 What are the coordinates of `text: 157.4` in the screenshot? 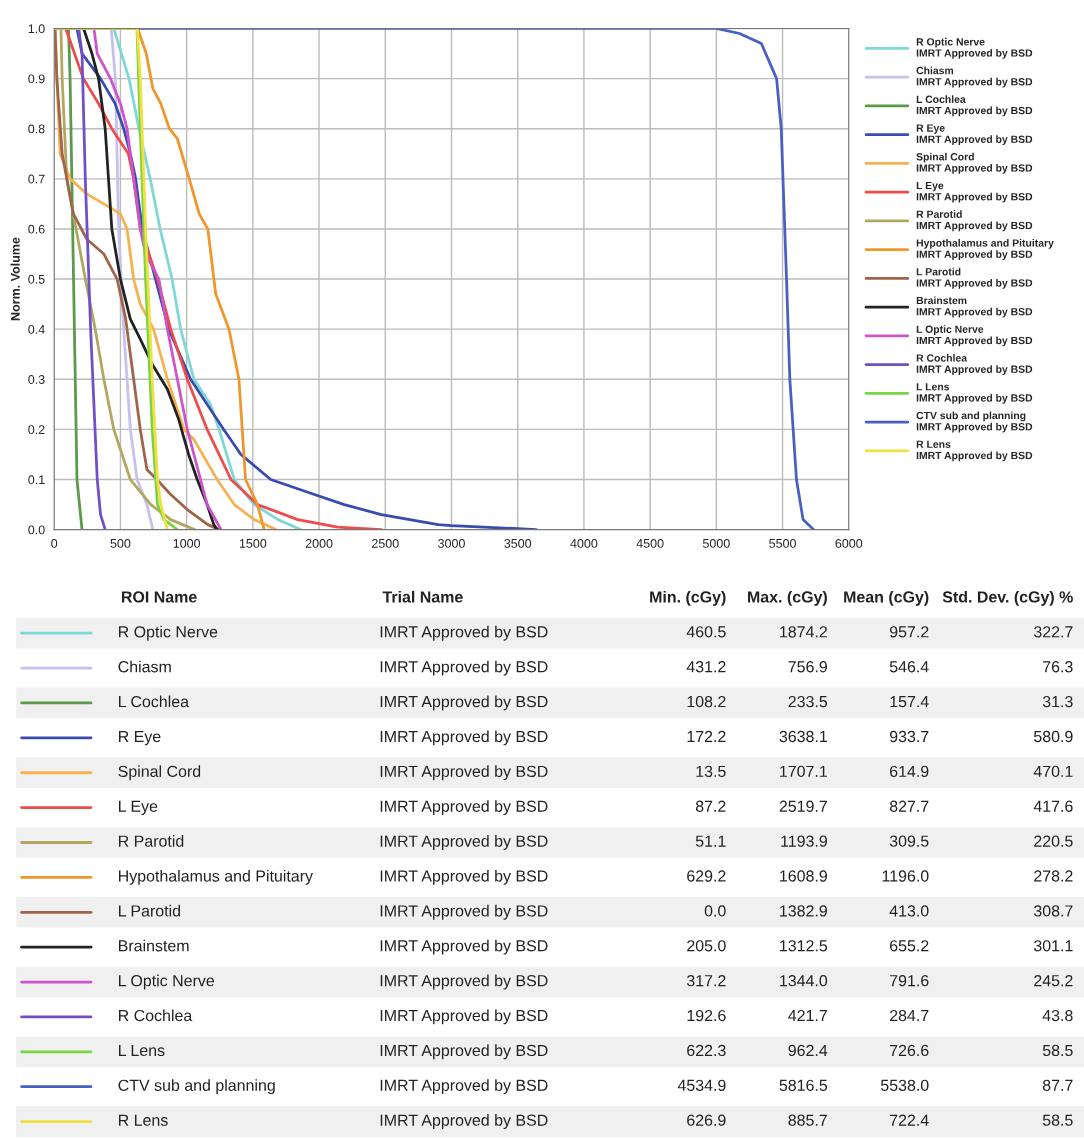 It's located at (909, 702).